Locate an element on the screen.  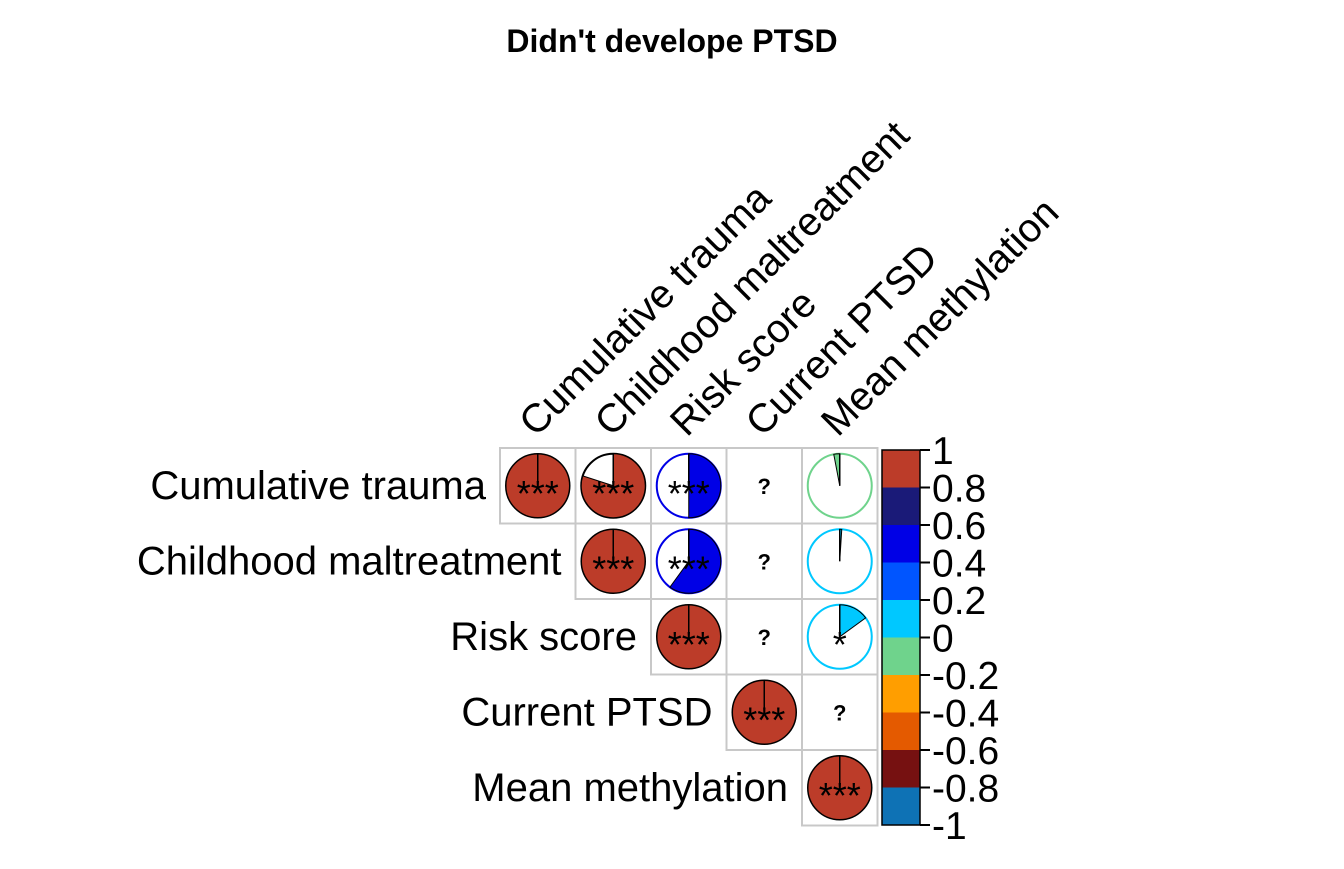
row-label-childhood-maltreatment: Childhood maltreatment is located at coordinates (349, 561).